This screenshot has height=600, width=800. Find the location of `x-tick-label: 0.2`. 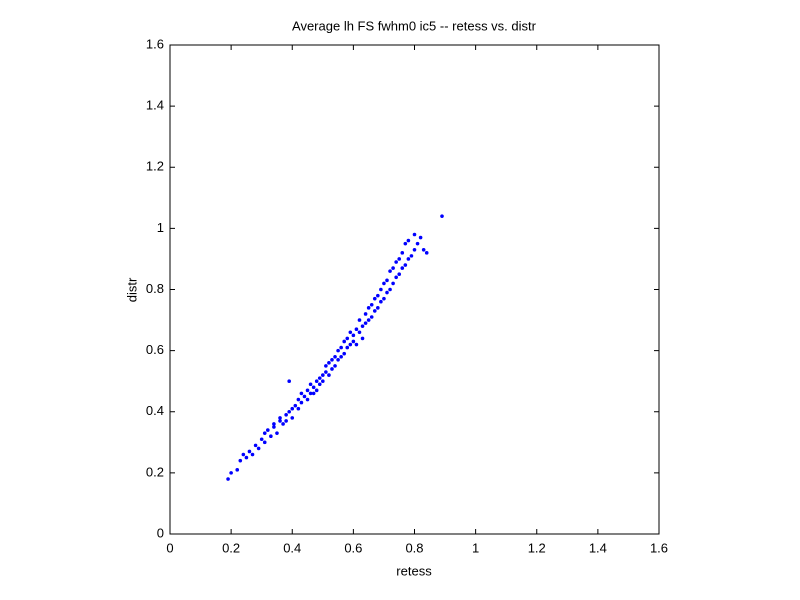

x-tick-label: 0.2 is located at coordinates (231, 547).